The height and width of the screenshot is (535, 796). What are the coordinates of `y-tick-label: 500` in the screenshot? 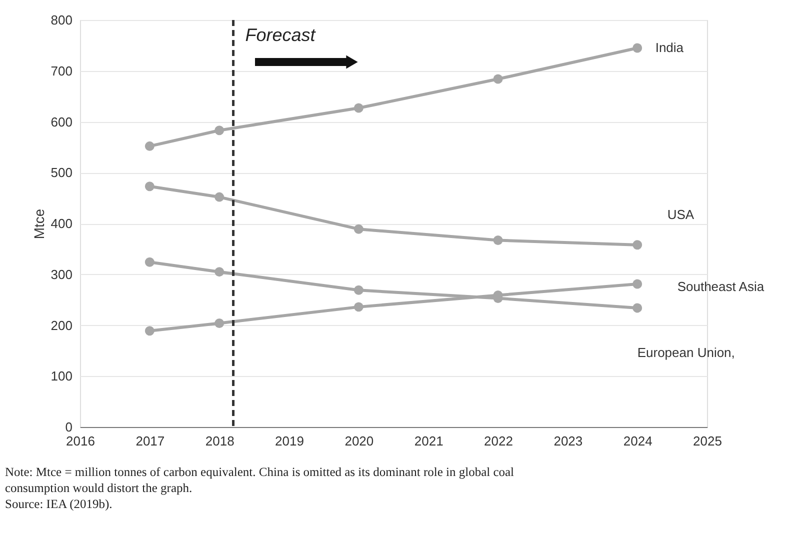 It's located at (61, 172).